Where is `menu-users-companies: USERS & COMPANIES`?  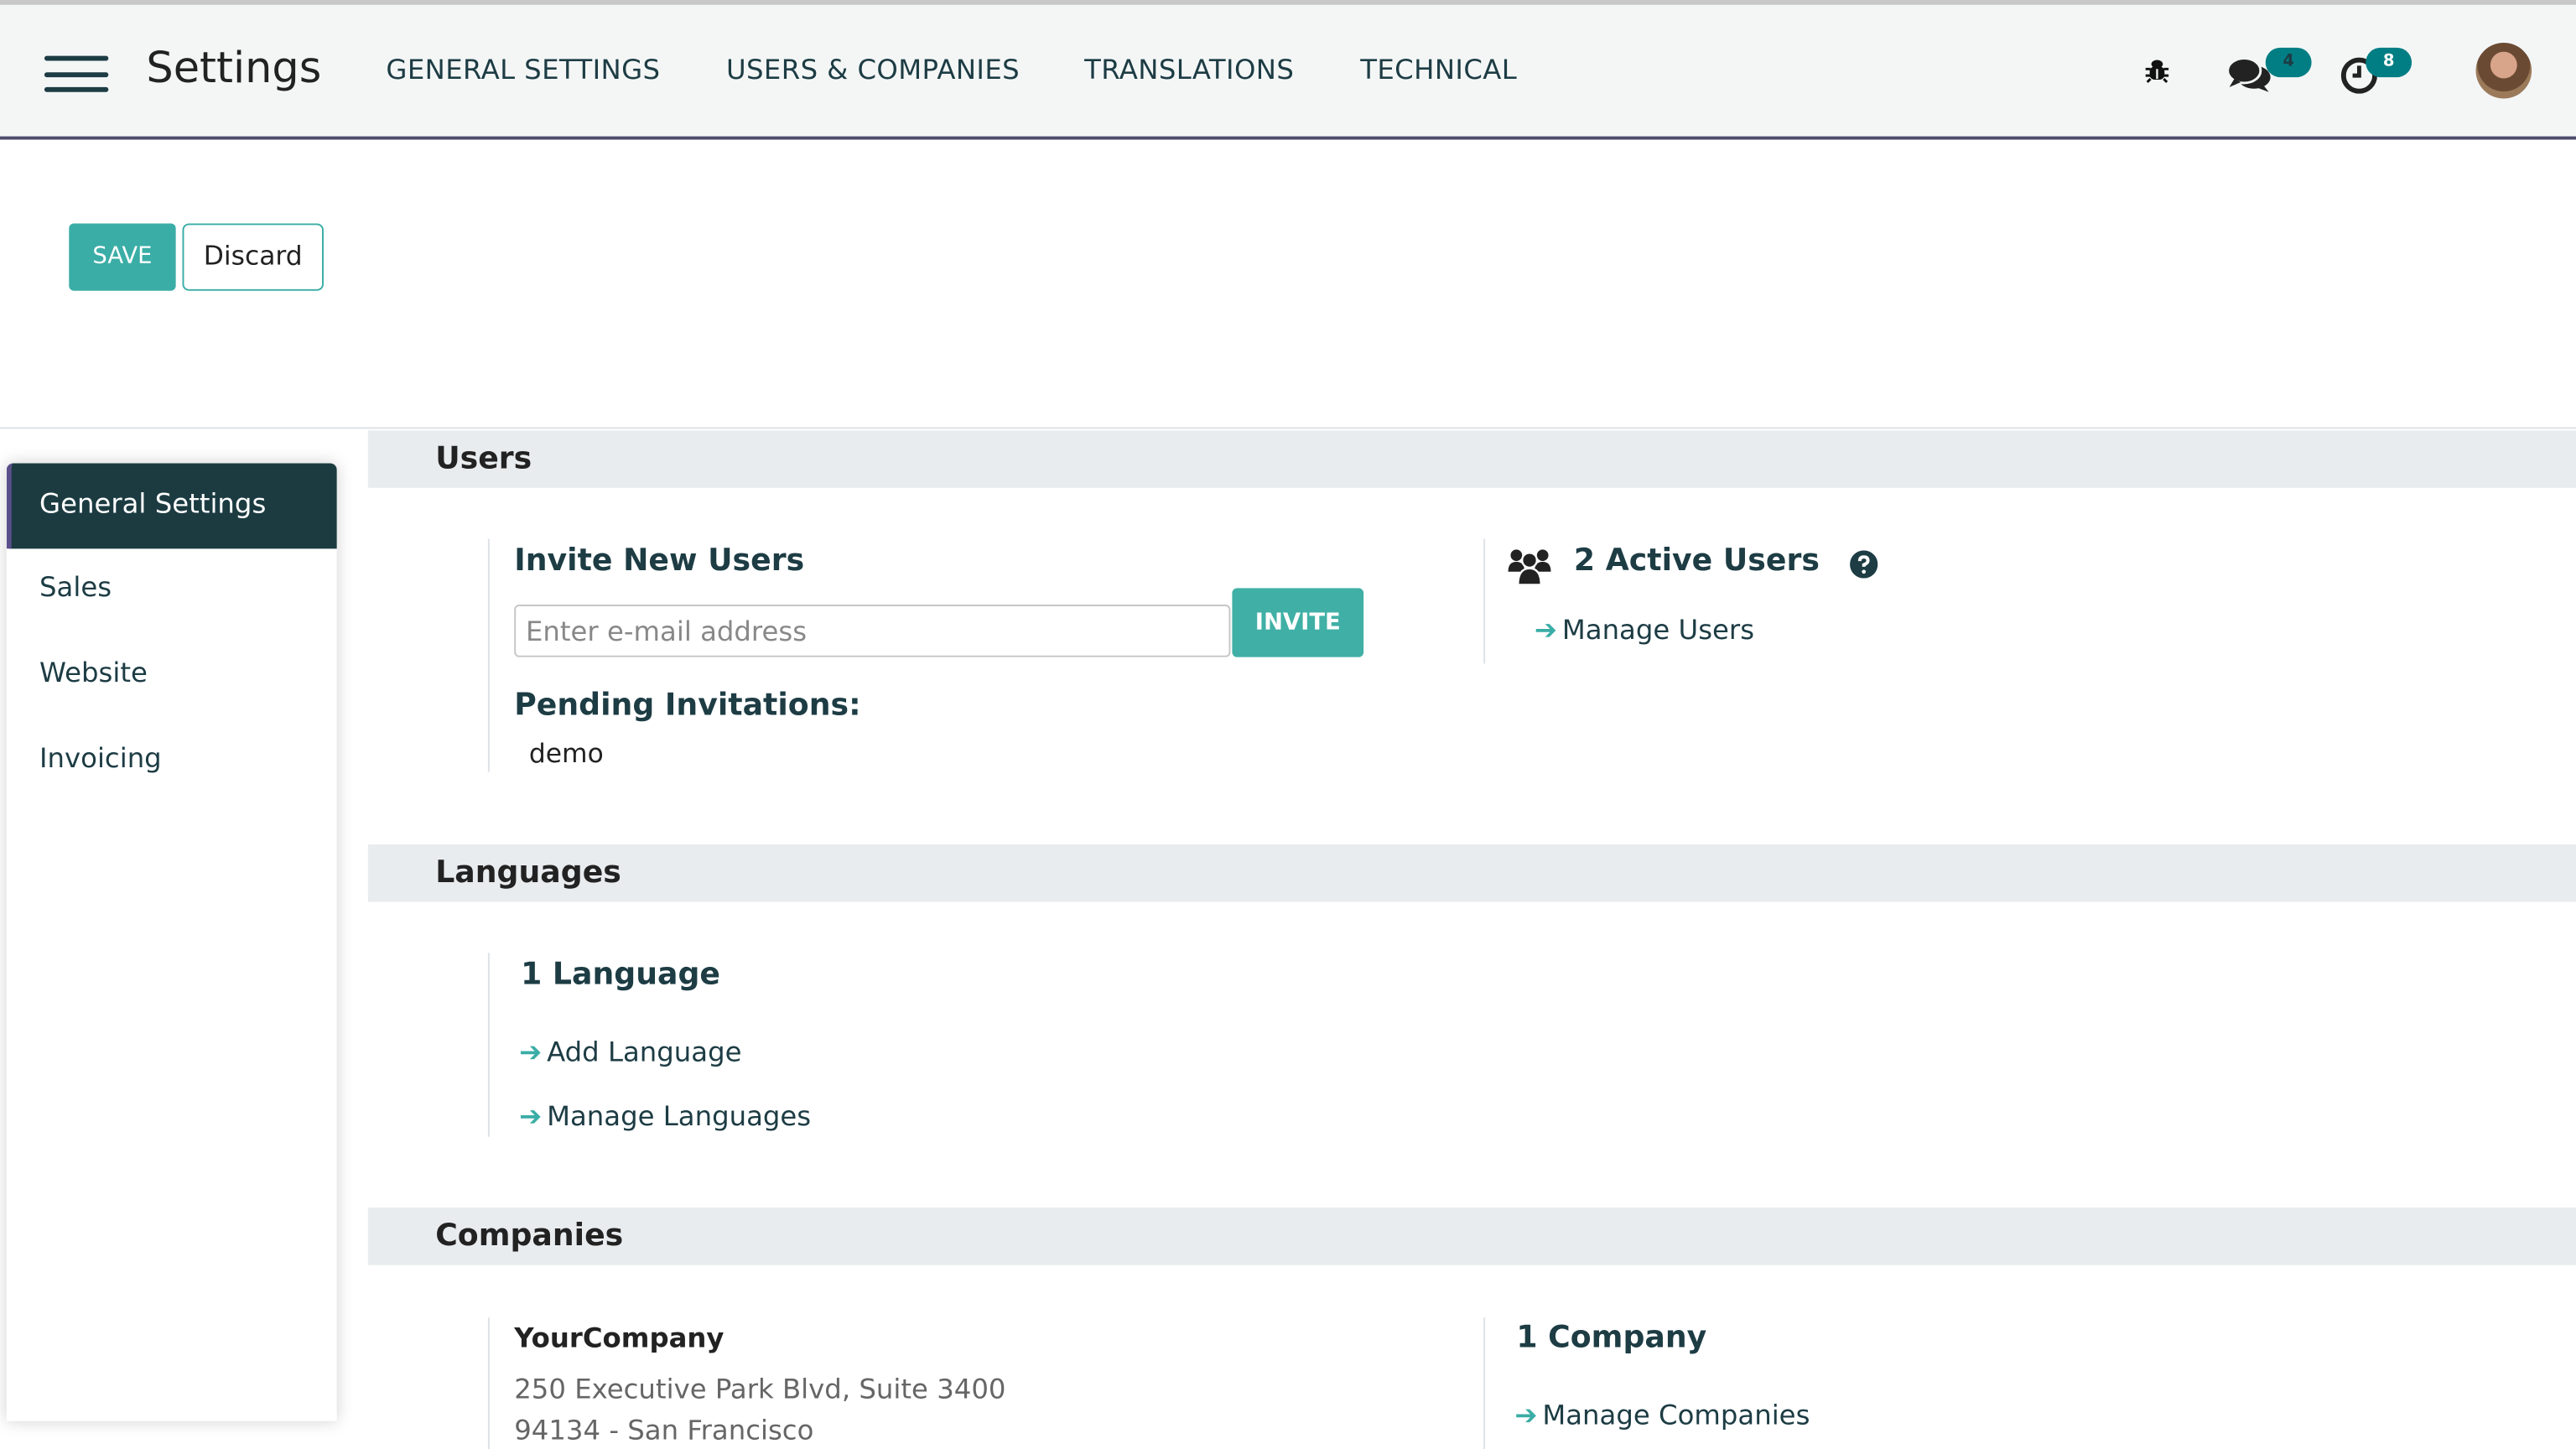 menu-users-companies: USERS & COMPANIES is located at coordinates (873, 70).